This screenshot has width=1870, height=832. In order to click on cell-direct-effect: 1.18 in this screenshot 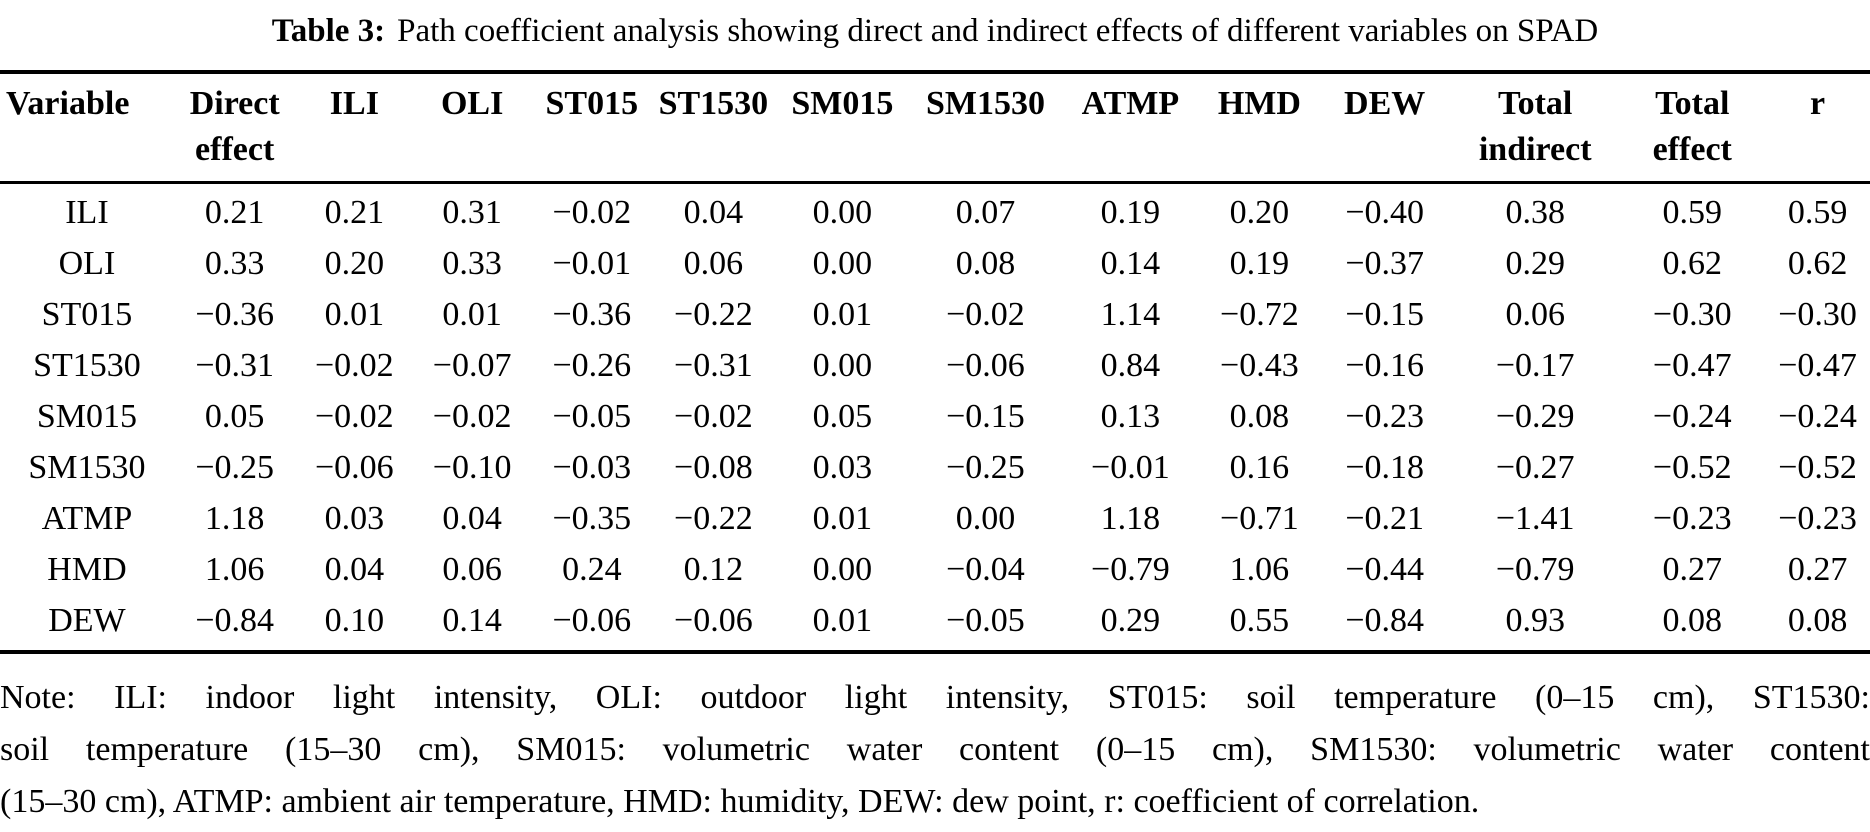, I will do `click(234, 518)`.